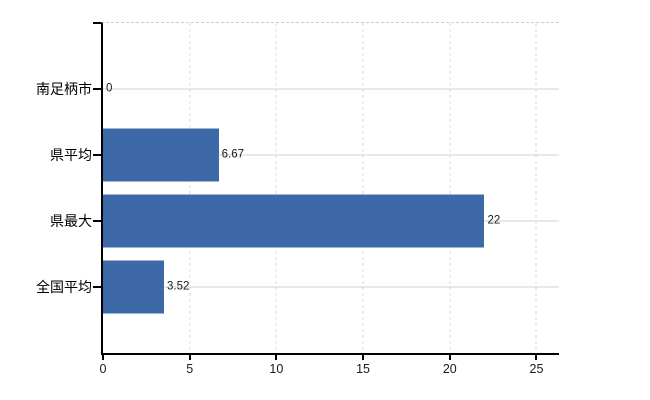 The image size is (650, 400). Describe the element at coordinates (276, 369) in the screenshot. I see `x-axis-tick-label: 10` at that location.